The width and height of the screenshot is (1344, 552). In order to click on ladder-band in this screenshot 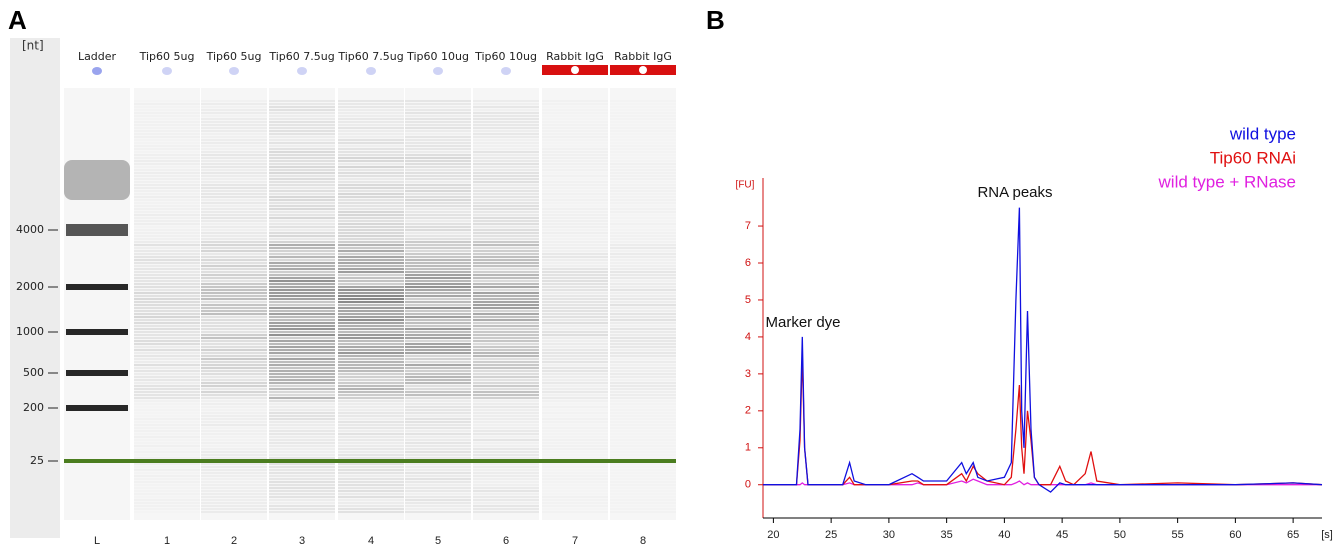, I will do `click(97, 332)`.